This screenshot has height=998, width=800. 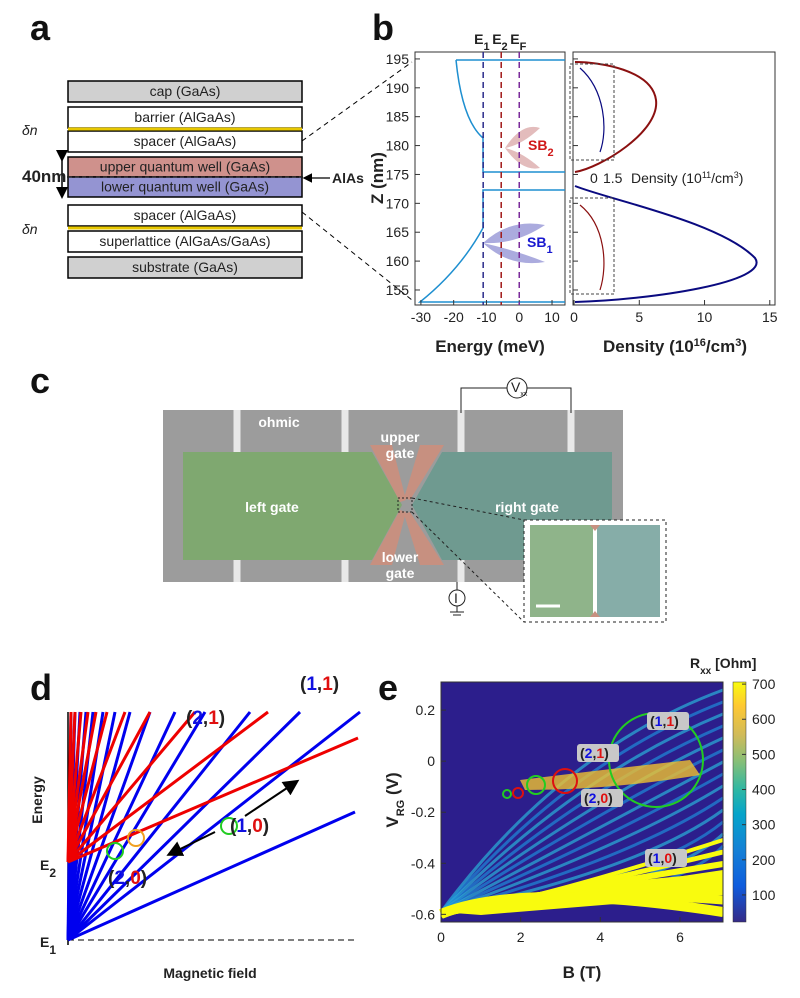 I want to click on colorbar, so click(x=739, y=802).